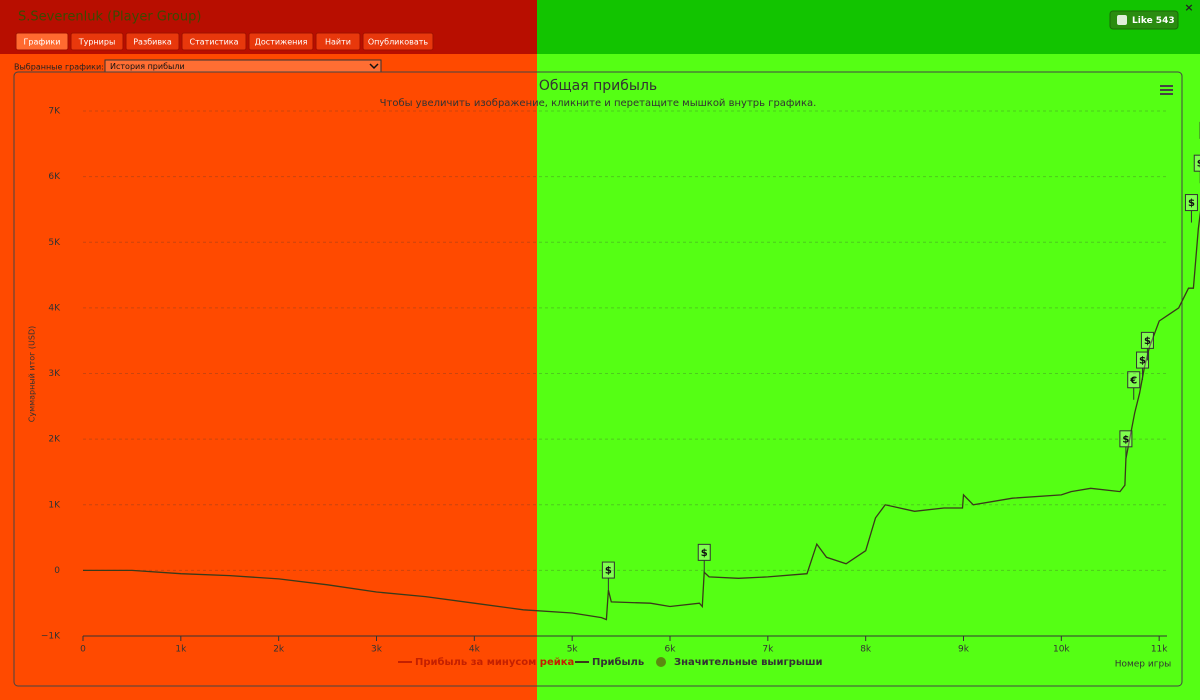 This screenshot has height=700, width=1200. I want to click on legend-label: Прибыль, so click(618, 662).